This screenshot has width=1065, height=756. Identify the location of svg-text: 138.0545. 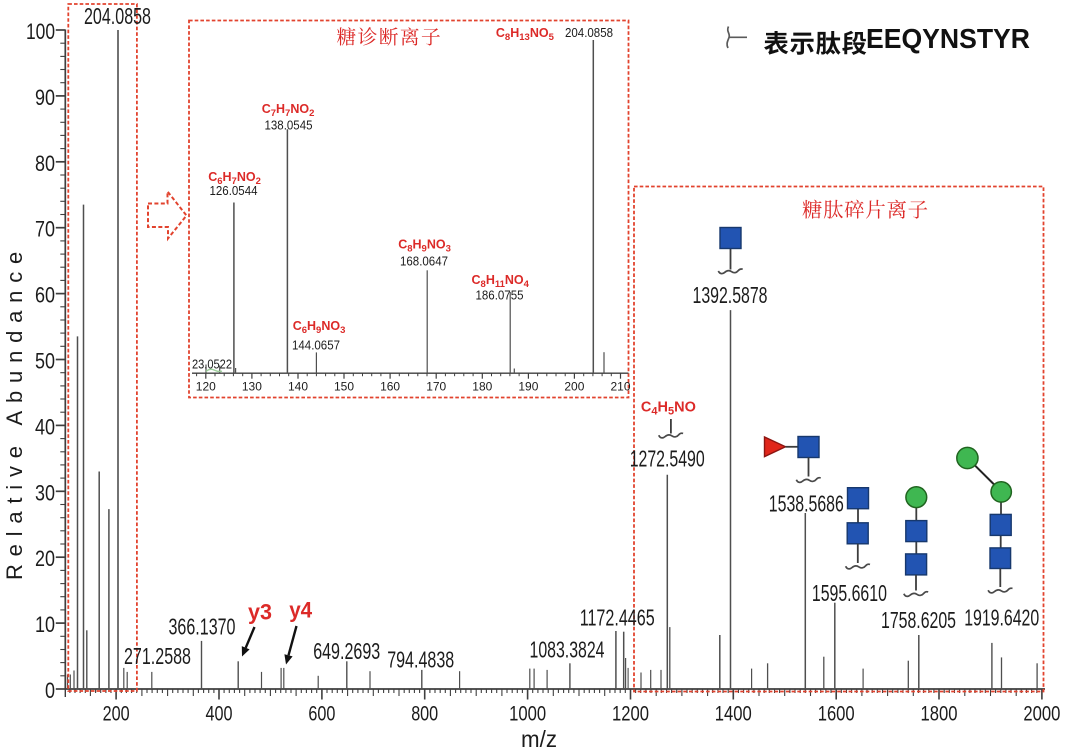
(289, 126).